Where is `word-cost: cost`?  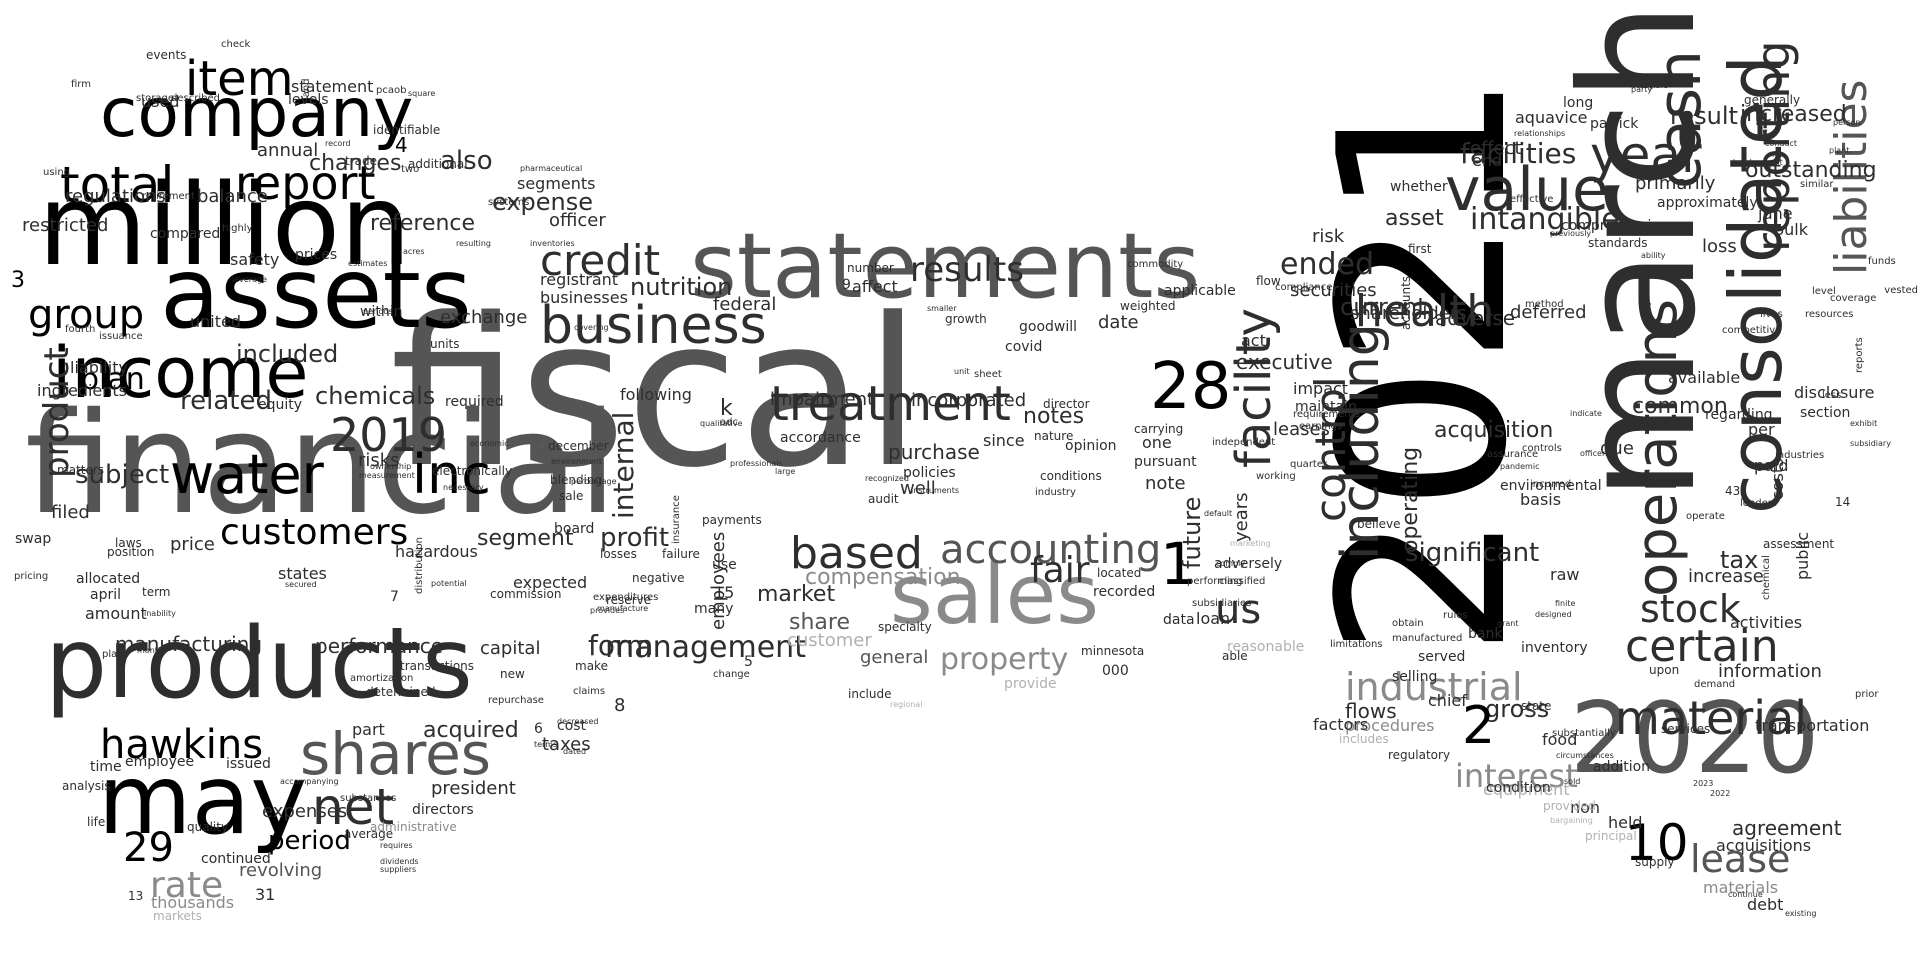 word-cost: cost is located at coordinates (572, 726).